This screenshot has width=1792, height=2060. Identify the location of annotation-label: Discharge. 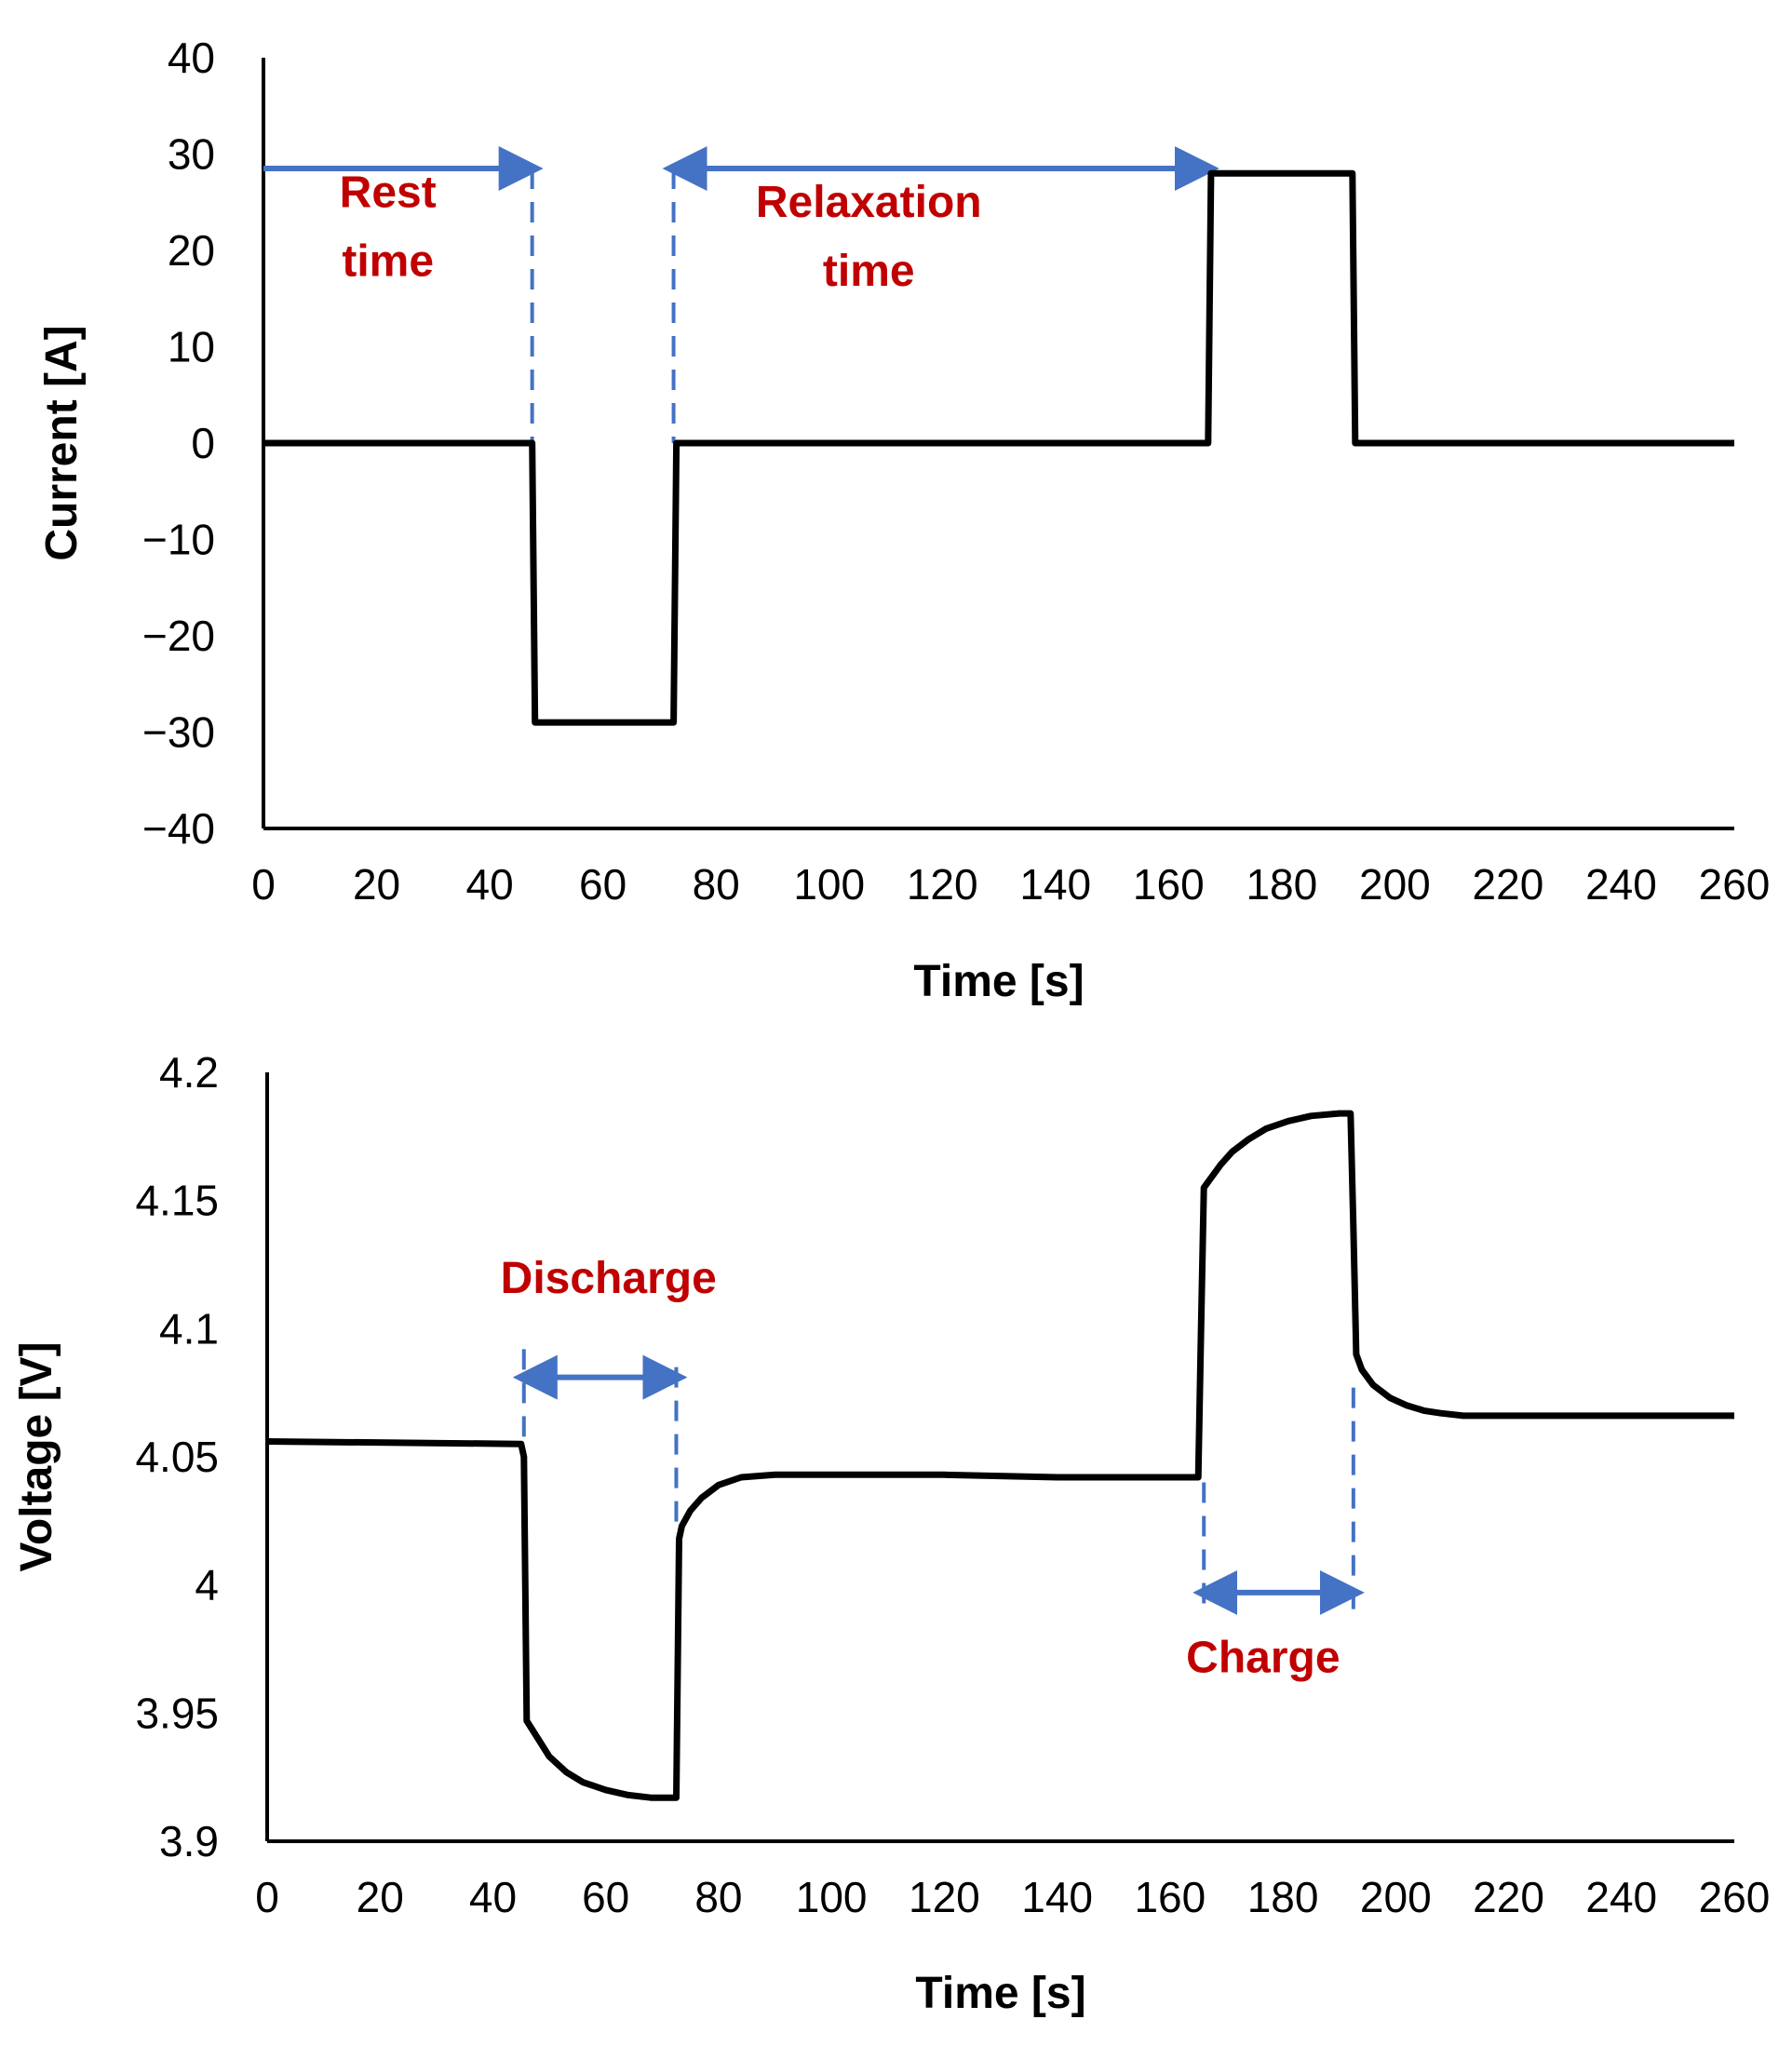
(609, 1278).